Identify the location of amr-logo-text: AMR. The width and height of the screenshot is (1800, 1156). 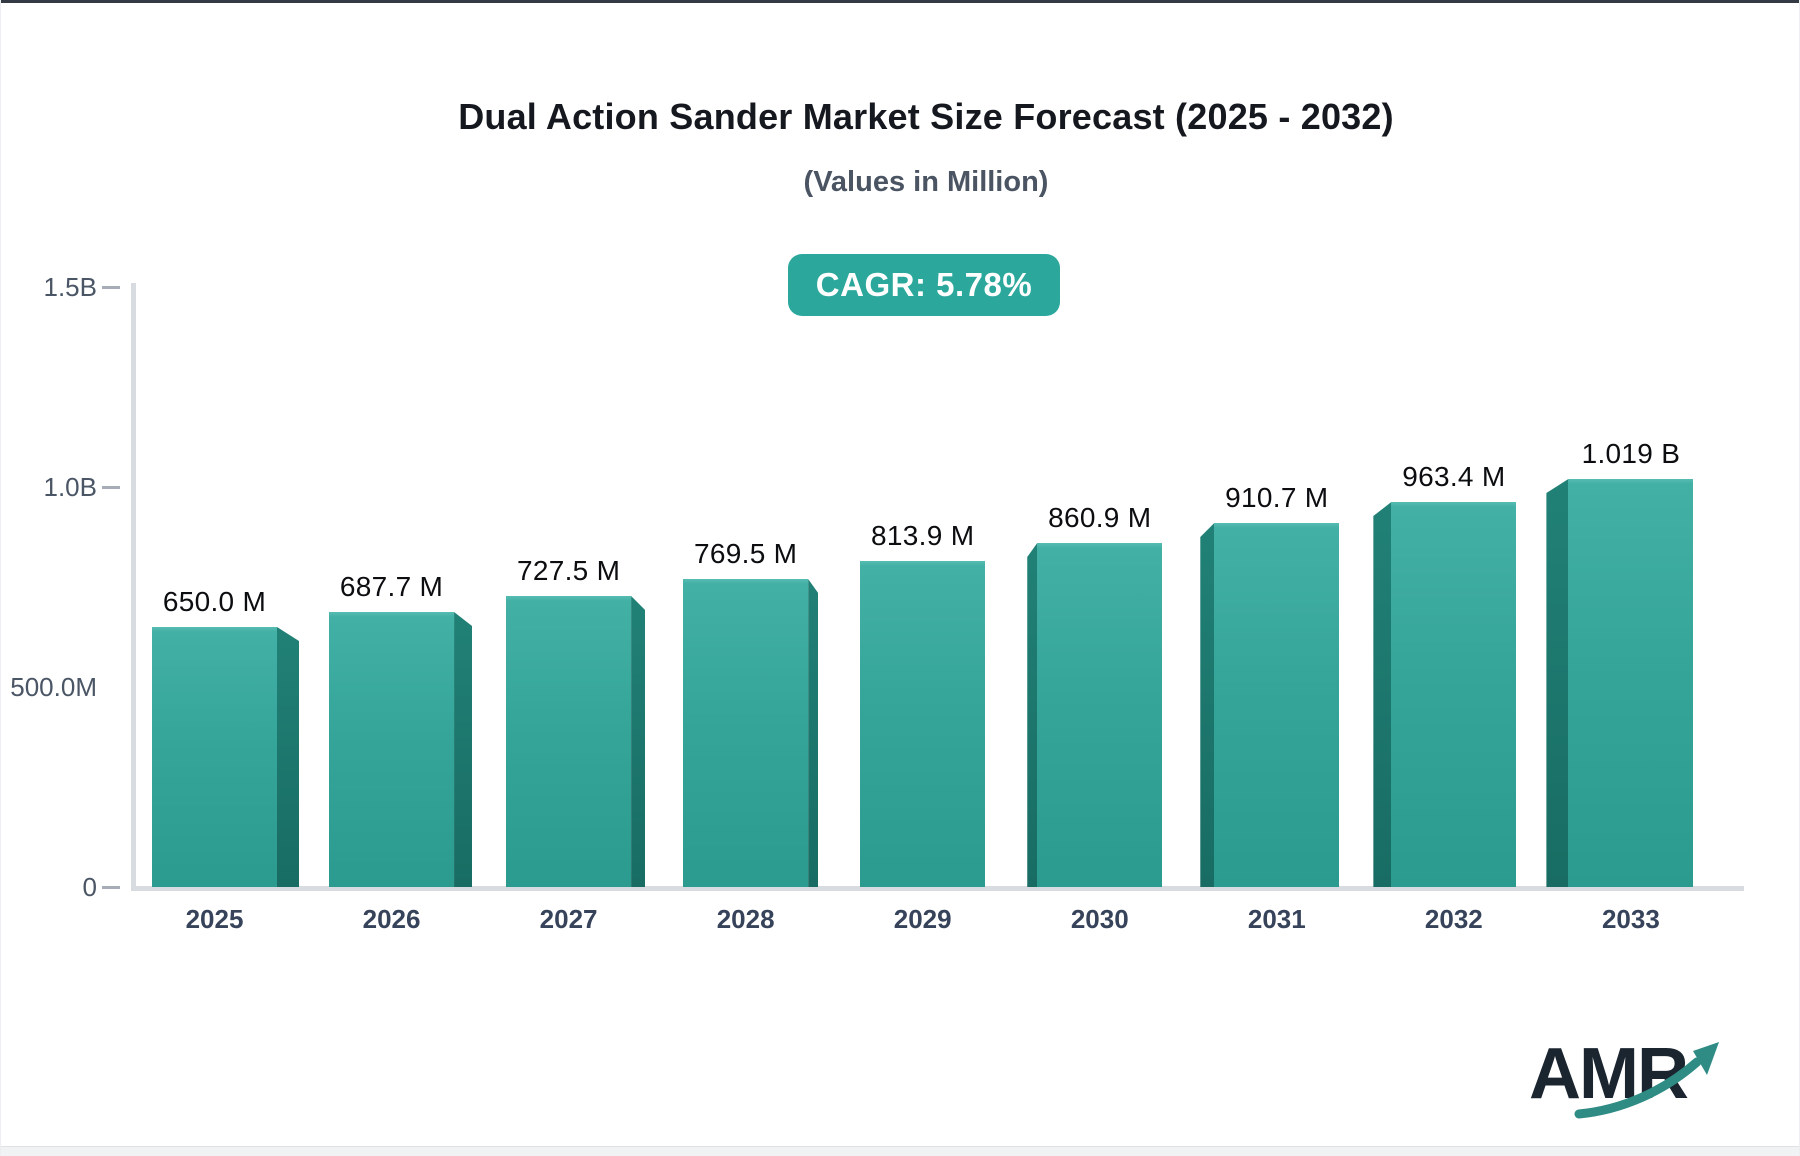
(1608, 1074).